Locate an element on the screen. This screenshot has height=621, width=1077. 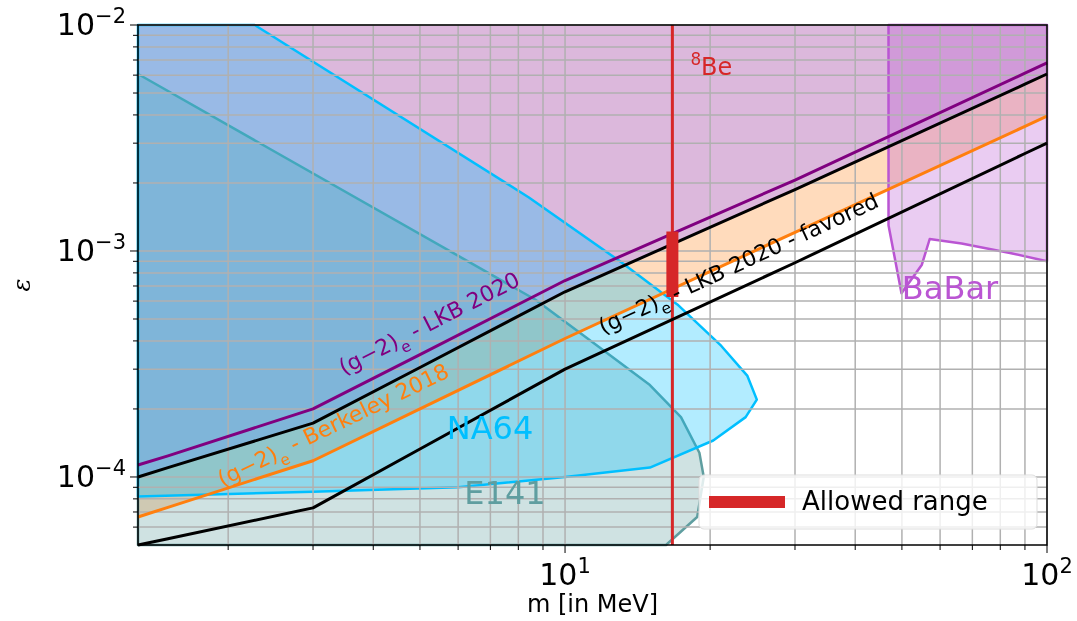
y-tick-label: 10$^{−2}$ is located at coordinates (91, 23).